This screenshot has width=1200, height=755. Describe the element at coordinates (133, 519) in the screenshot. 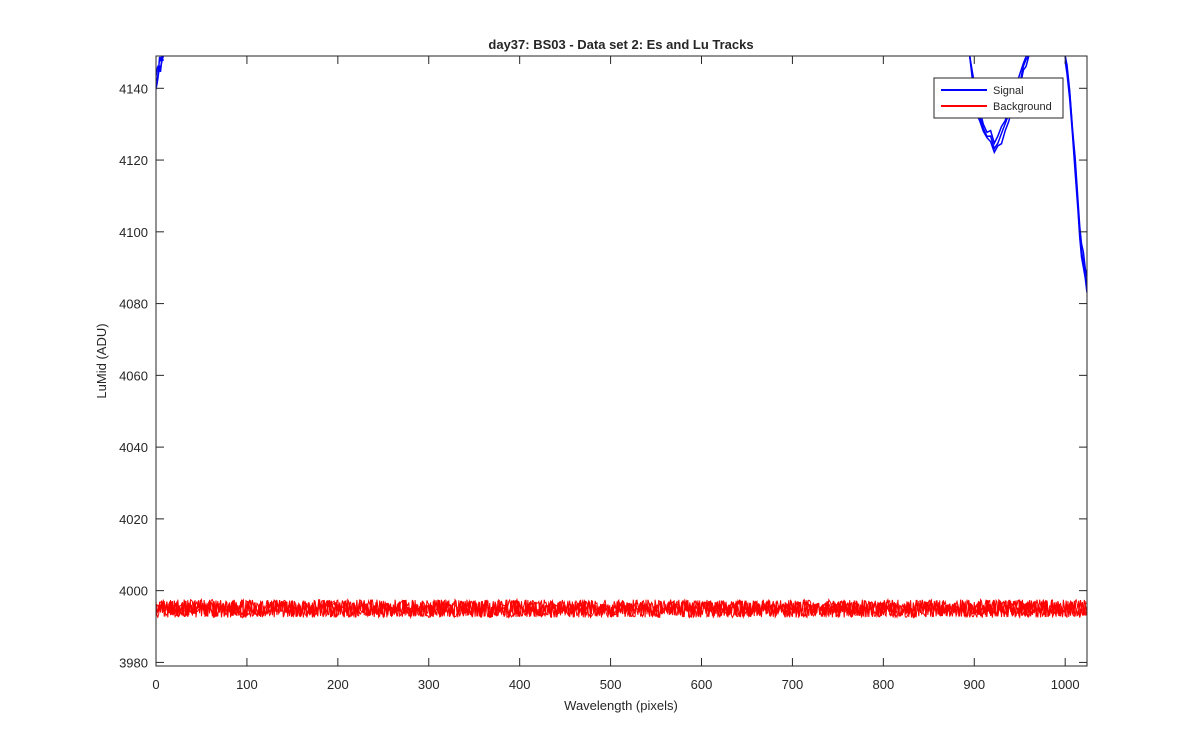

I see `y-tick-label: 4020` at that location.